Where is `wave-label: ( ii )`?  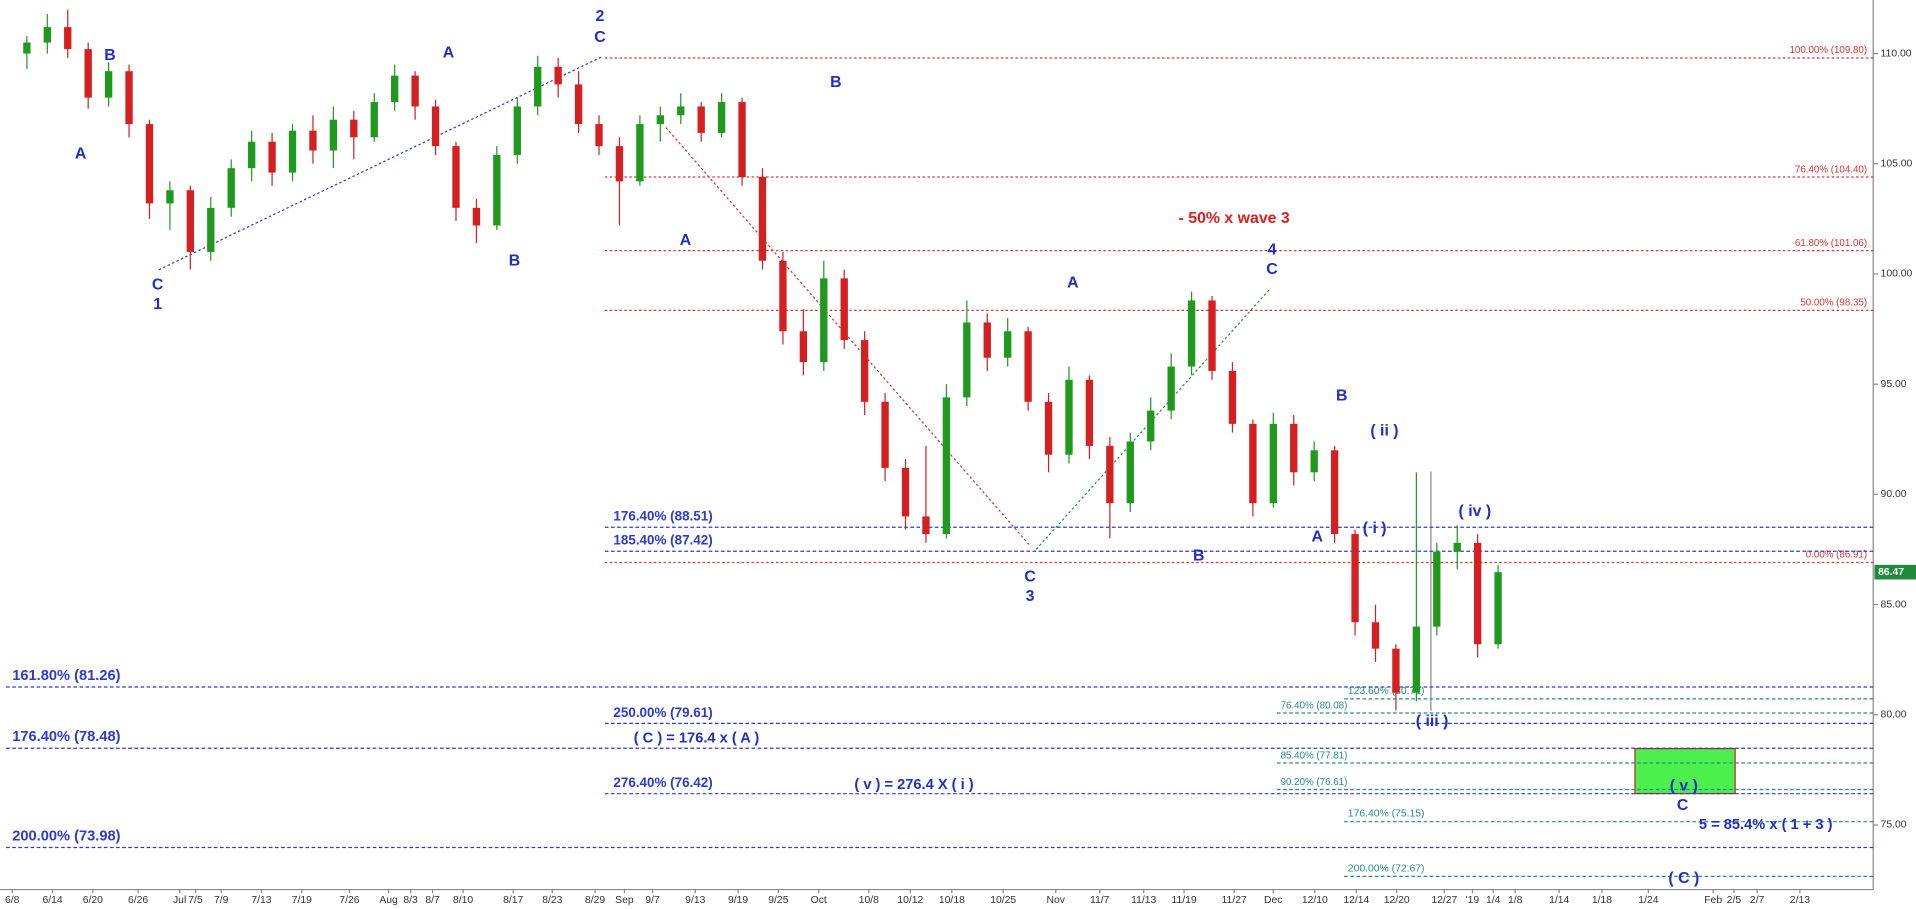 wave-label: ( ii ) is located at coordinates (1384, 431).